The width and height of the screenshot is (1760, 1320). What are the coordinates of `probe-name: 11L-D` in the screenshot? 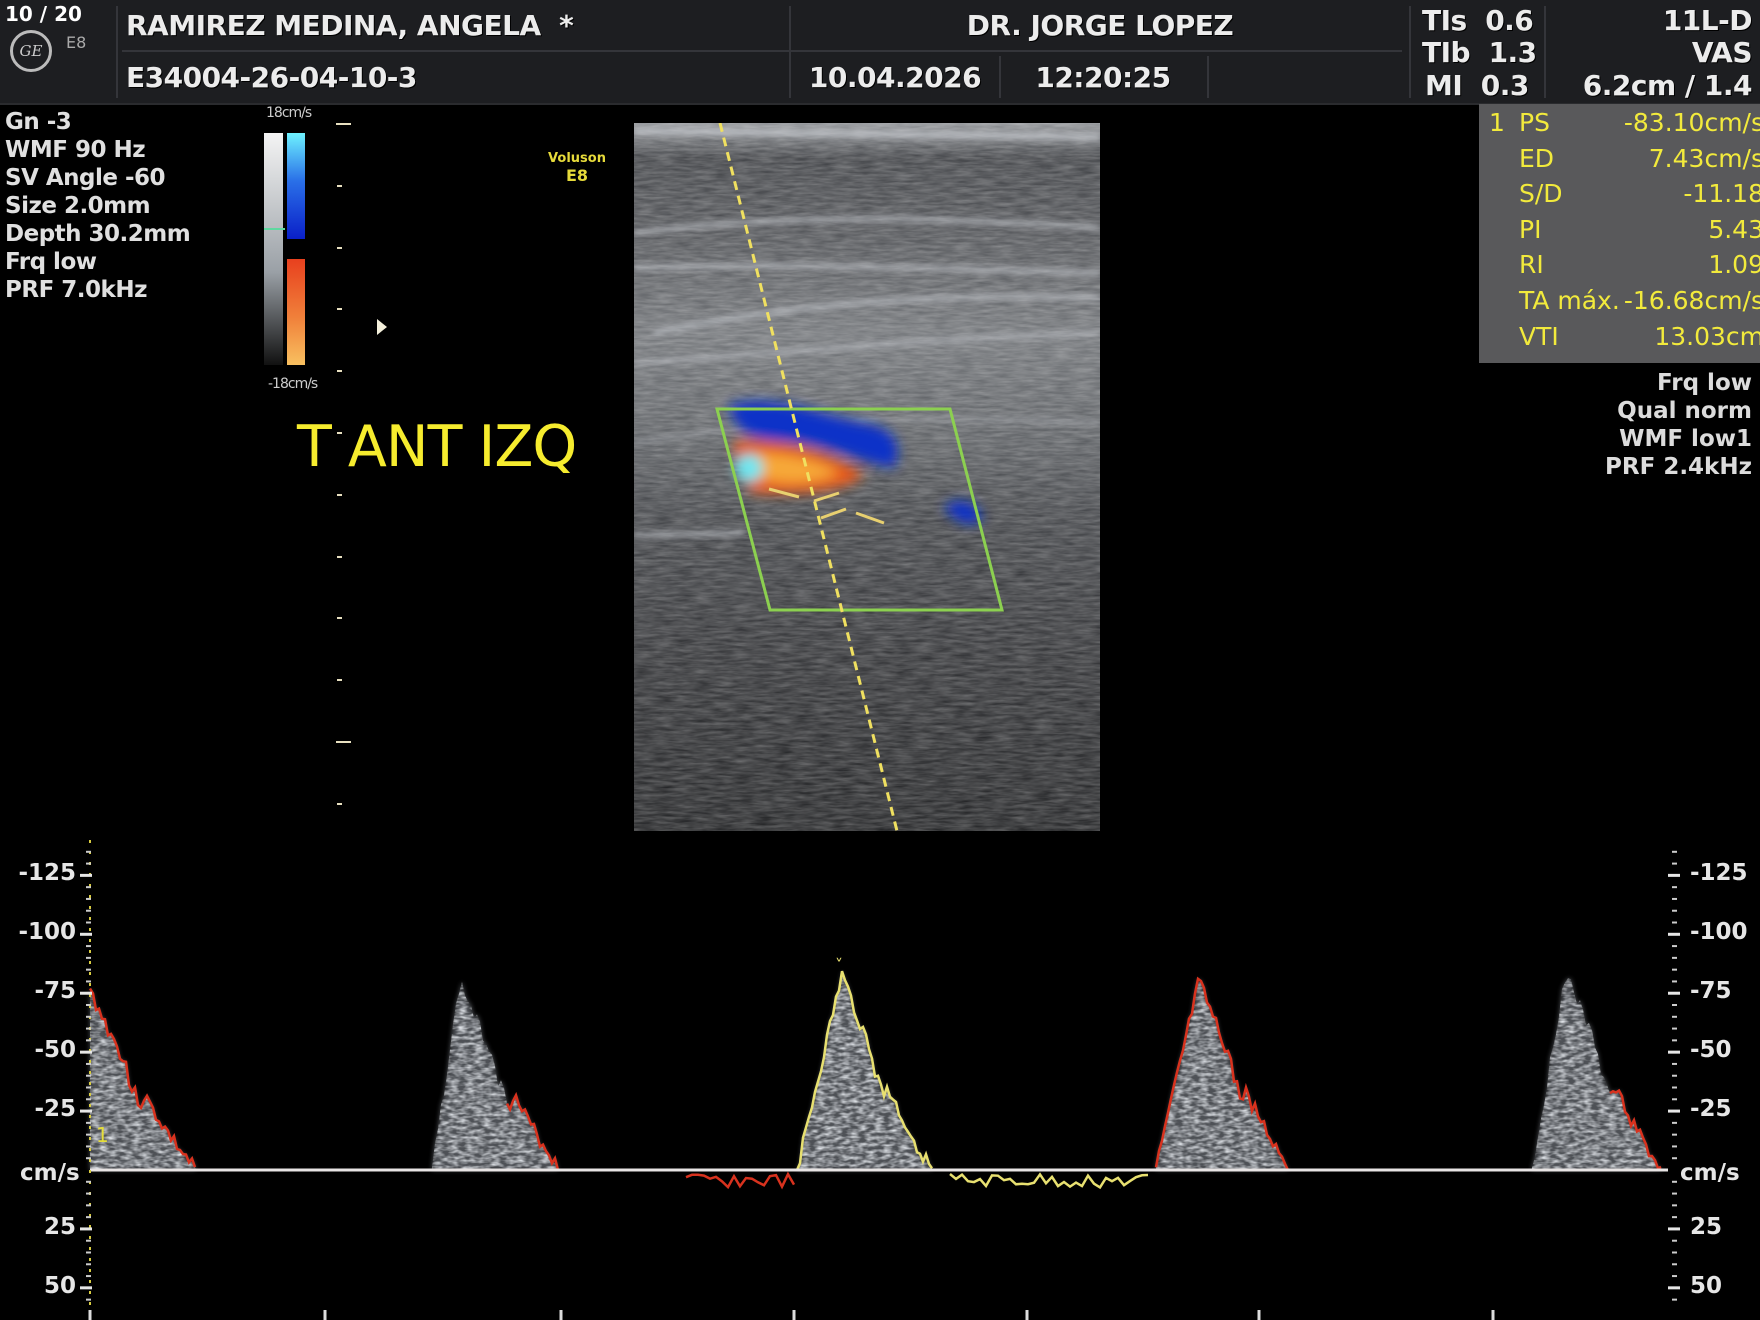 It's located at (1707, 20).